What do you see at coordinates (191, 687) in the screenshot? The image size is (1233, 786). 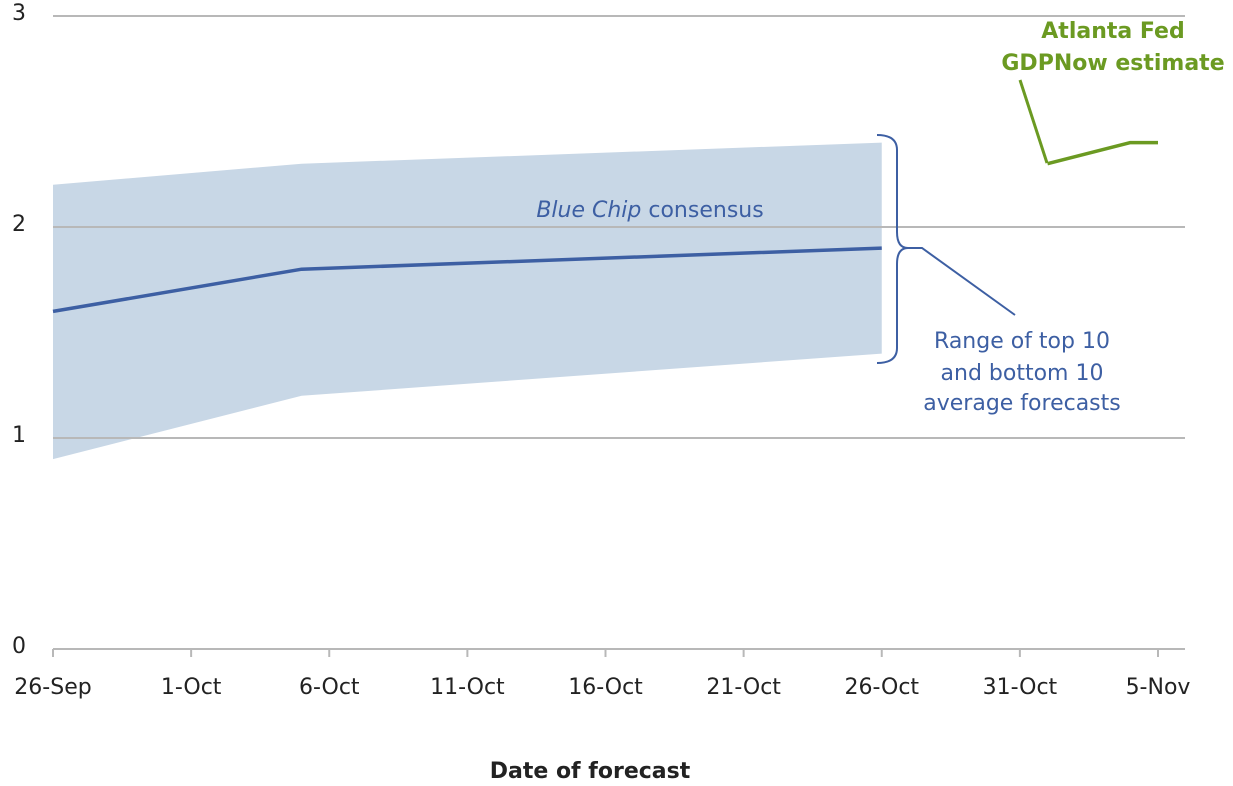 I see `x-tick-label: 1-Oct` at bounding box center [191, 687].